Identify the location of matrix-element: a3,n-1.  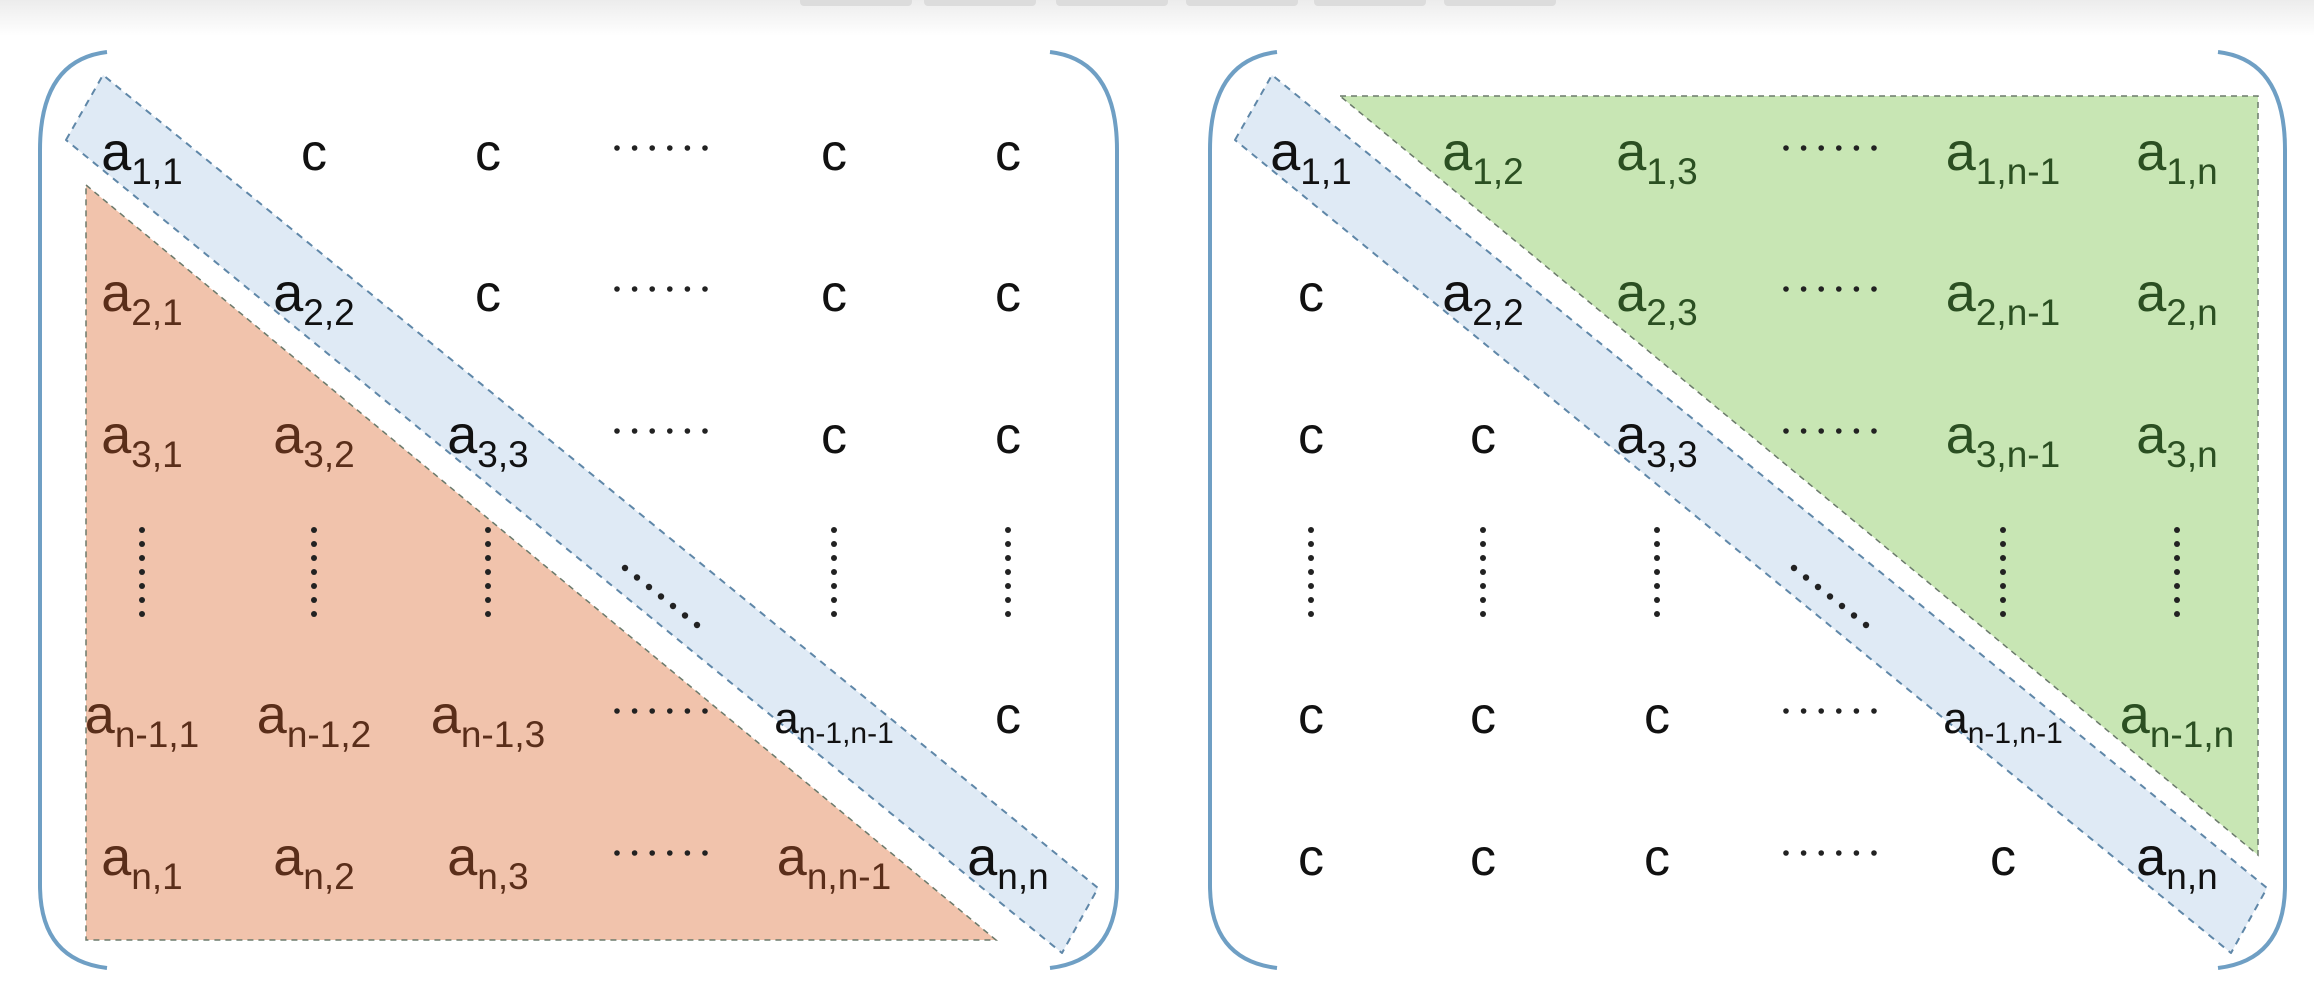
(2003, 440).